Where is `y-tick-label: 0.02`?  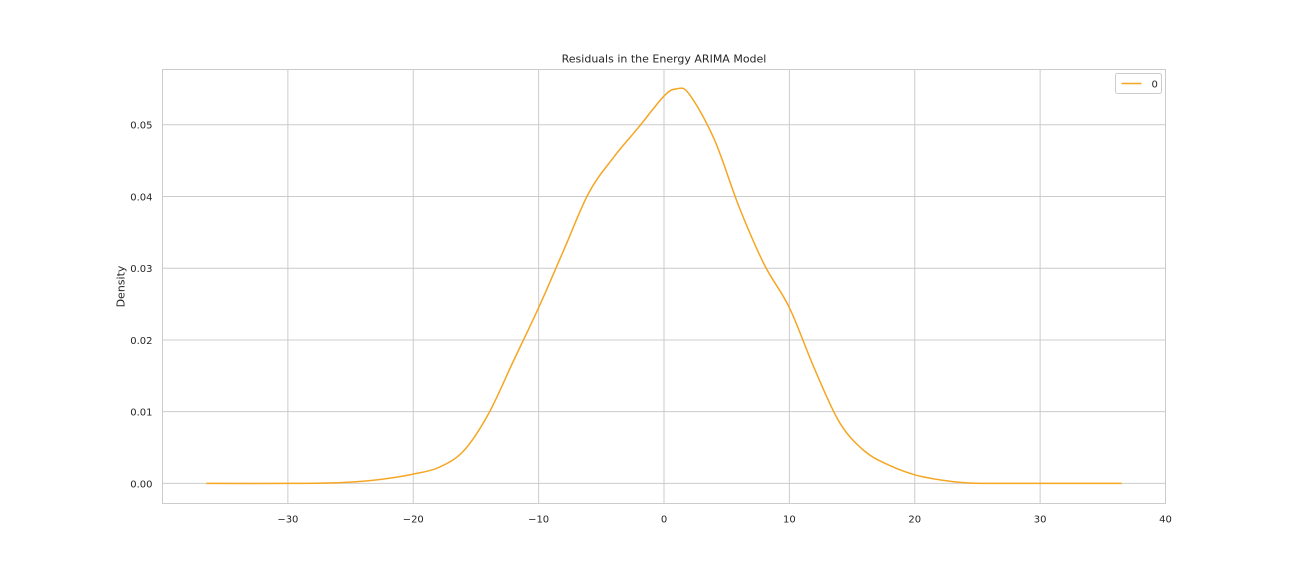 y-tick-label: 0.02 is located at coordinates (141, 341).